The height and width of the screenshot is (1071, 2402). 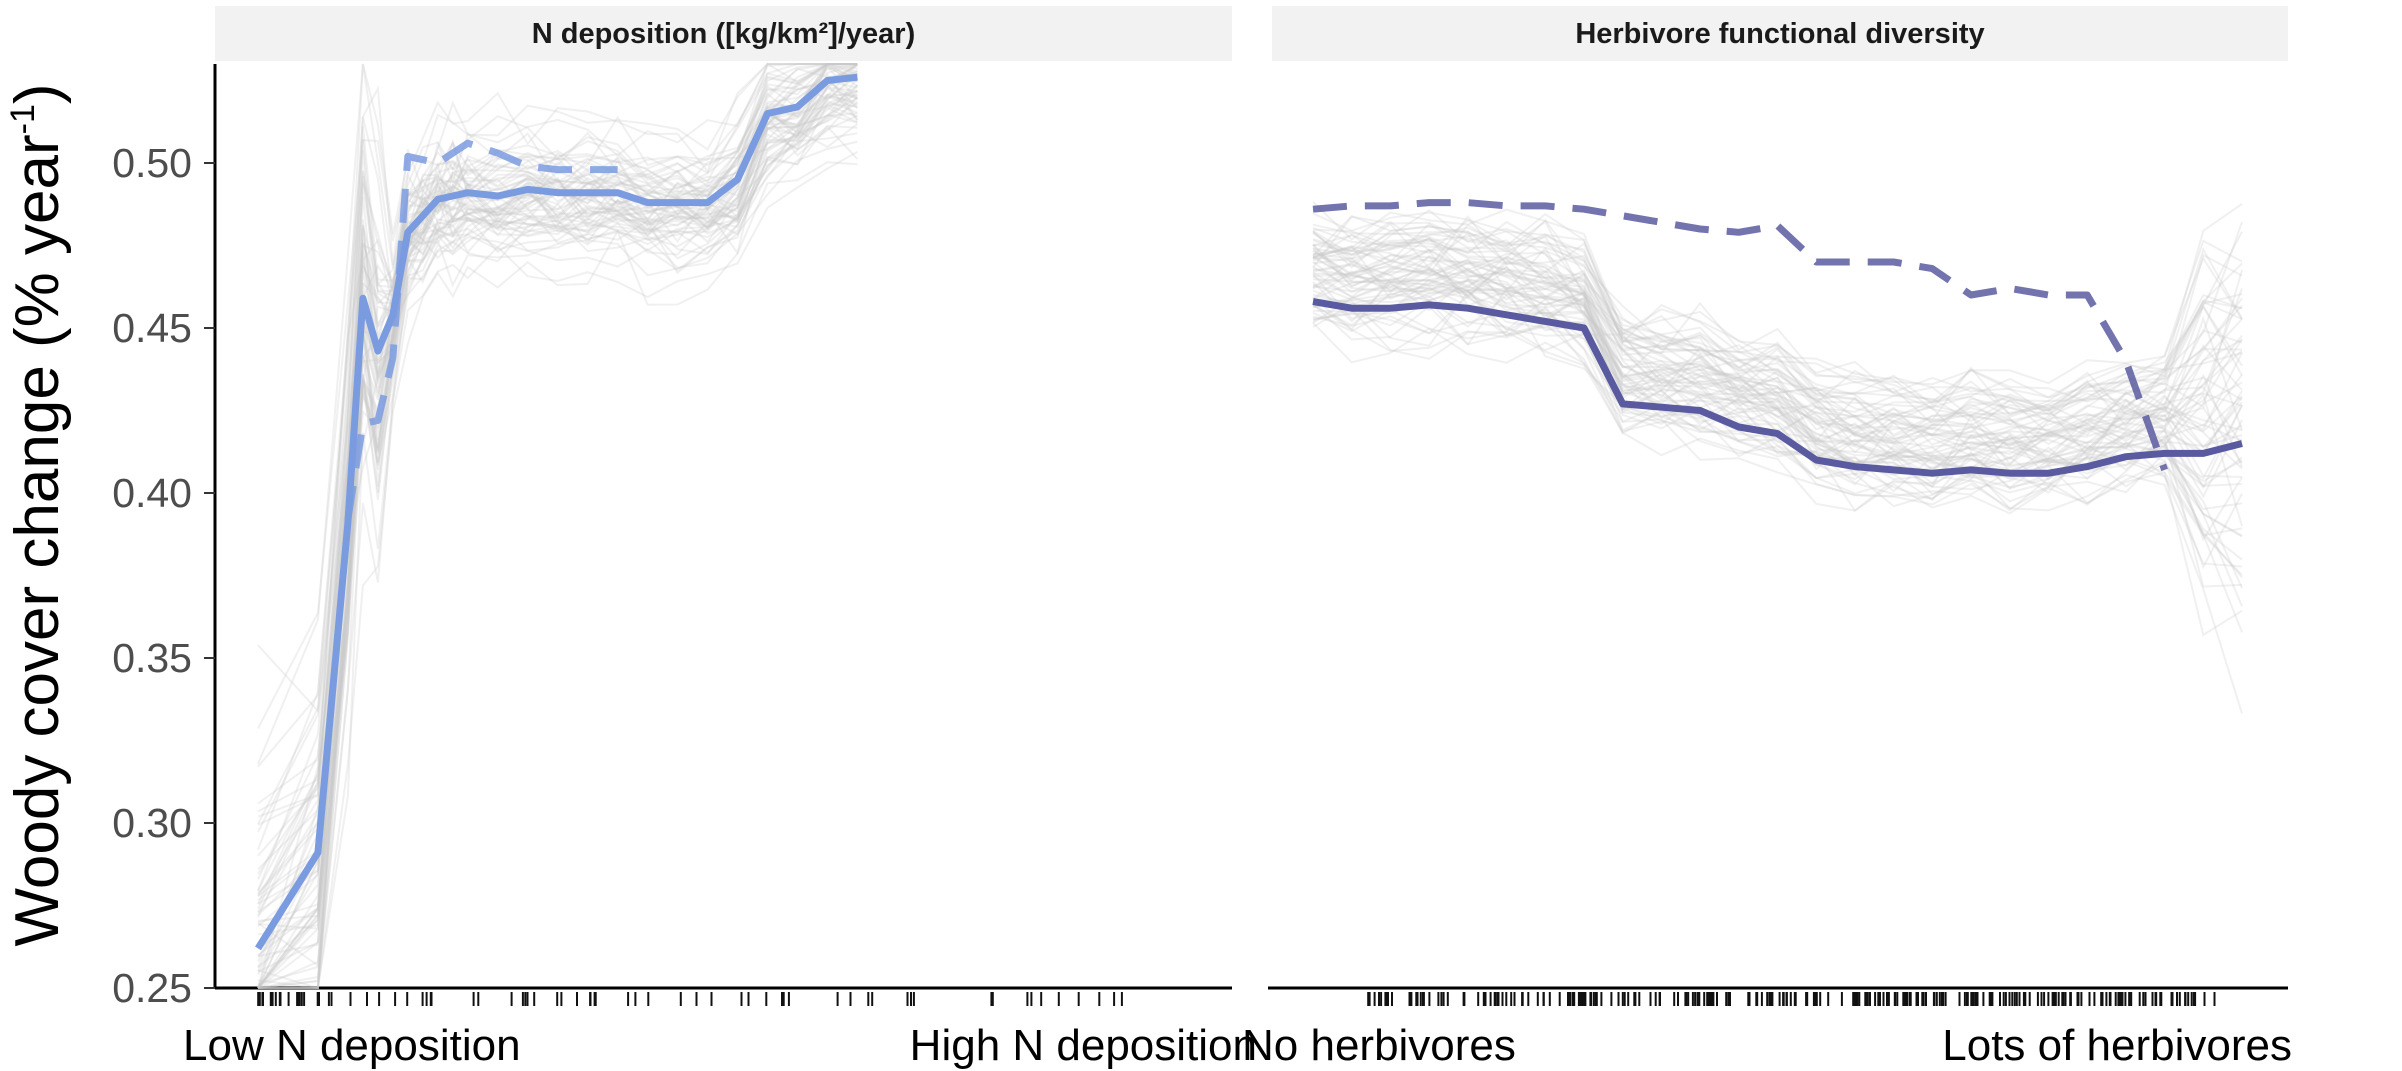 I want to click on x-high-label: High N deposition, so click(x=1083, y=1045).